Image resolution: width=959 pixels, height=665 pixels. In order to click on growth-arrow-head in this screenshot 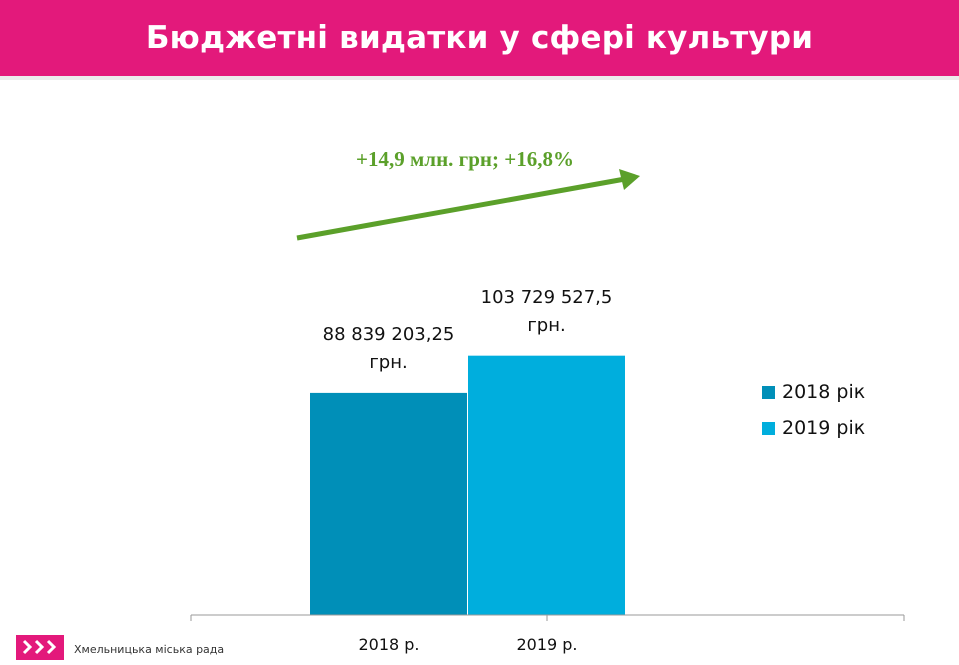, I will do `click(629, 179)`.